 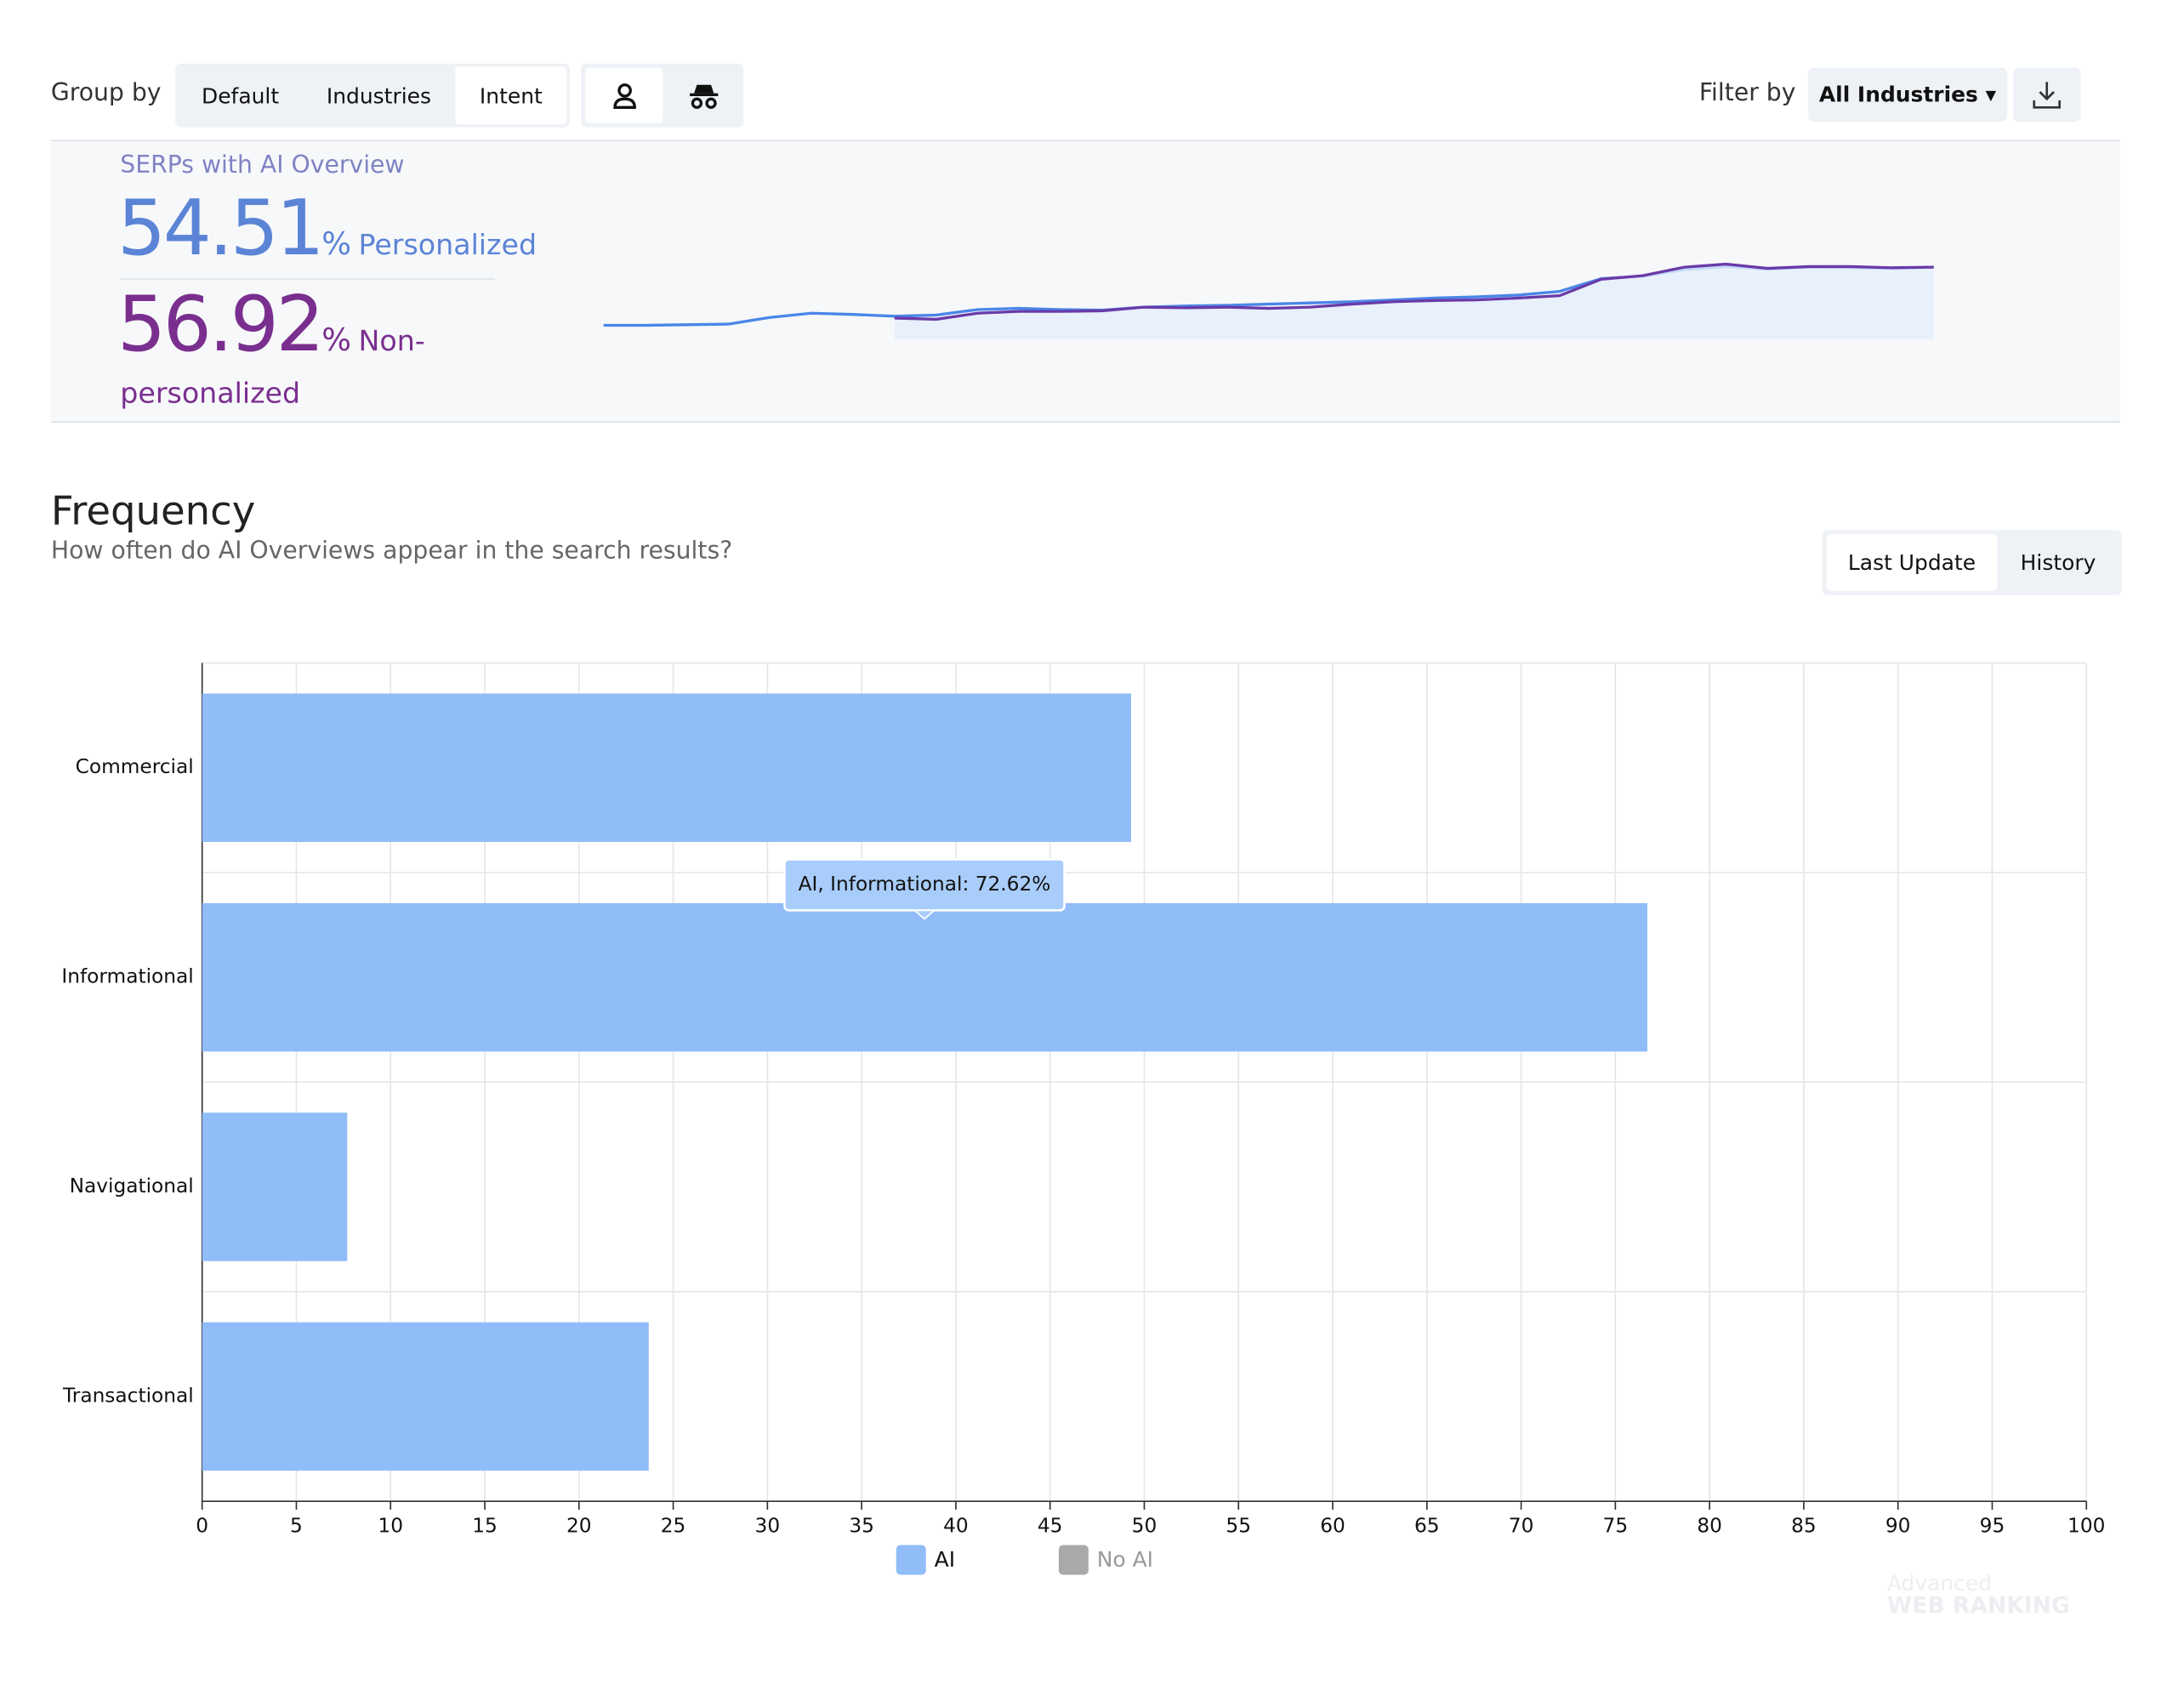 What do you see at coordinates (925, 885) in the screenshot?
I see `tooltip-text: AI, Informational: 72.62%` at bounding box center [925, 885].